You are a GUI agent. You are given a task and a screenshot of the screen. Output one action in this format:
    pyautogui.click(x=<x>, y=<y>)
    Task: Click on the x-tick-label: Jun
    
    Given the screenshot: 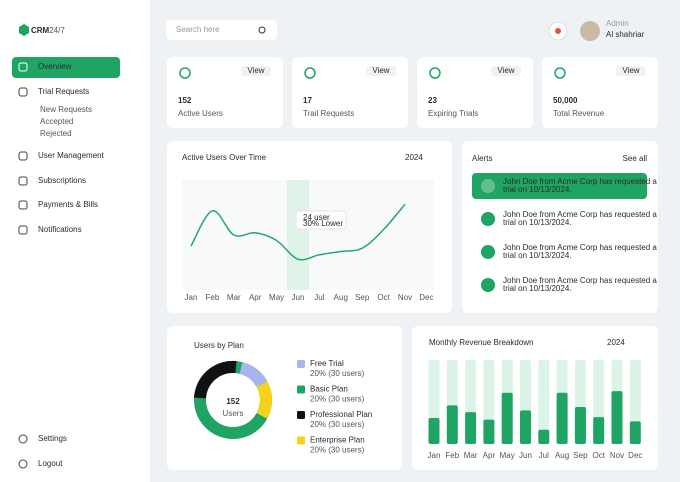 What is the action you would take?
    pyautogui.click(x=525, y=455)
    